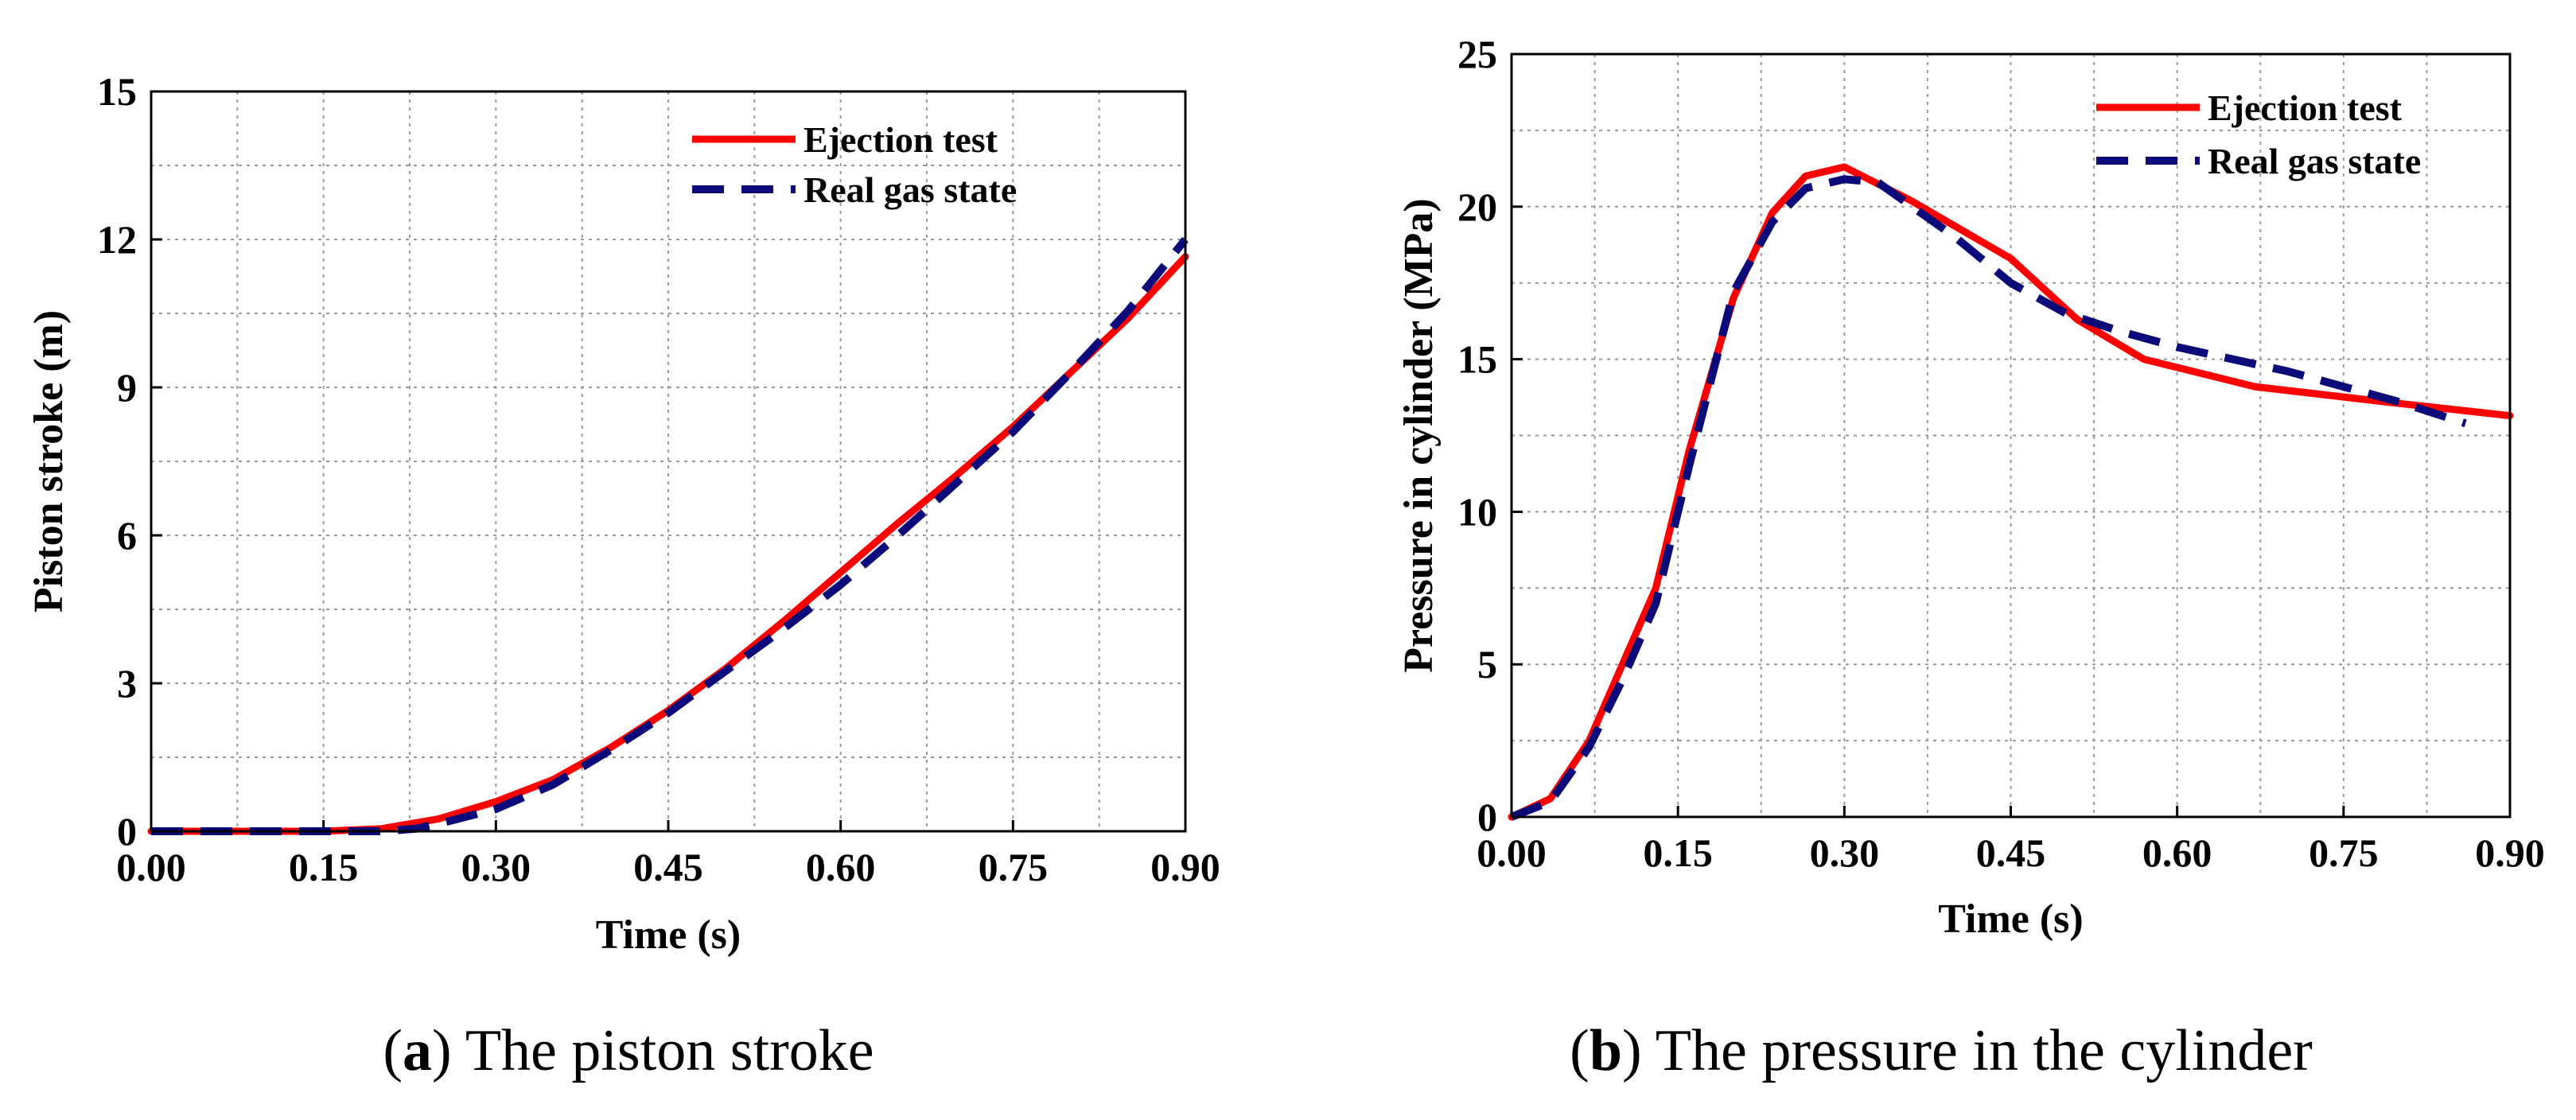  Describe the element at coordinates (1477, 54) in the screenshot. I see `y-tick-label: 25` at that location.